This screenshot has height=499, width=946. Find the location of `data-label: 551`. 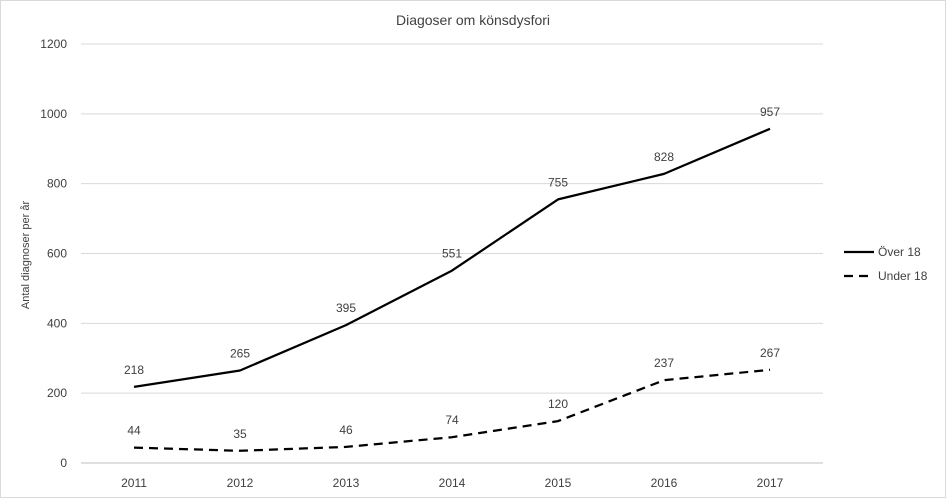

data-label: 551 is located at coordinates (452, 254).